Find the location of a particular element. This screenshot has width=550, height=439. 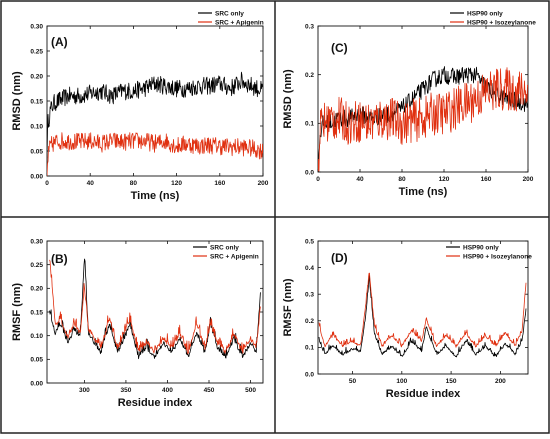

y-tick-label: 0.4 is located at coordinates (309, 268).